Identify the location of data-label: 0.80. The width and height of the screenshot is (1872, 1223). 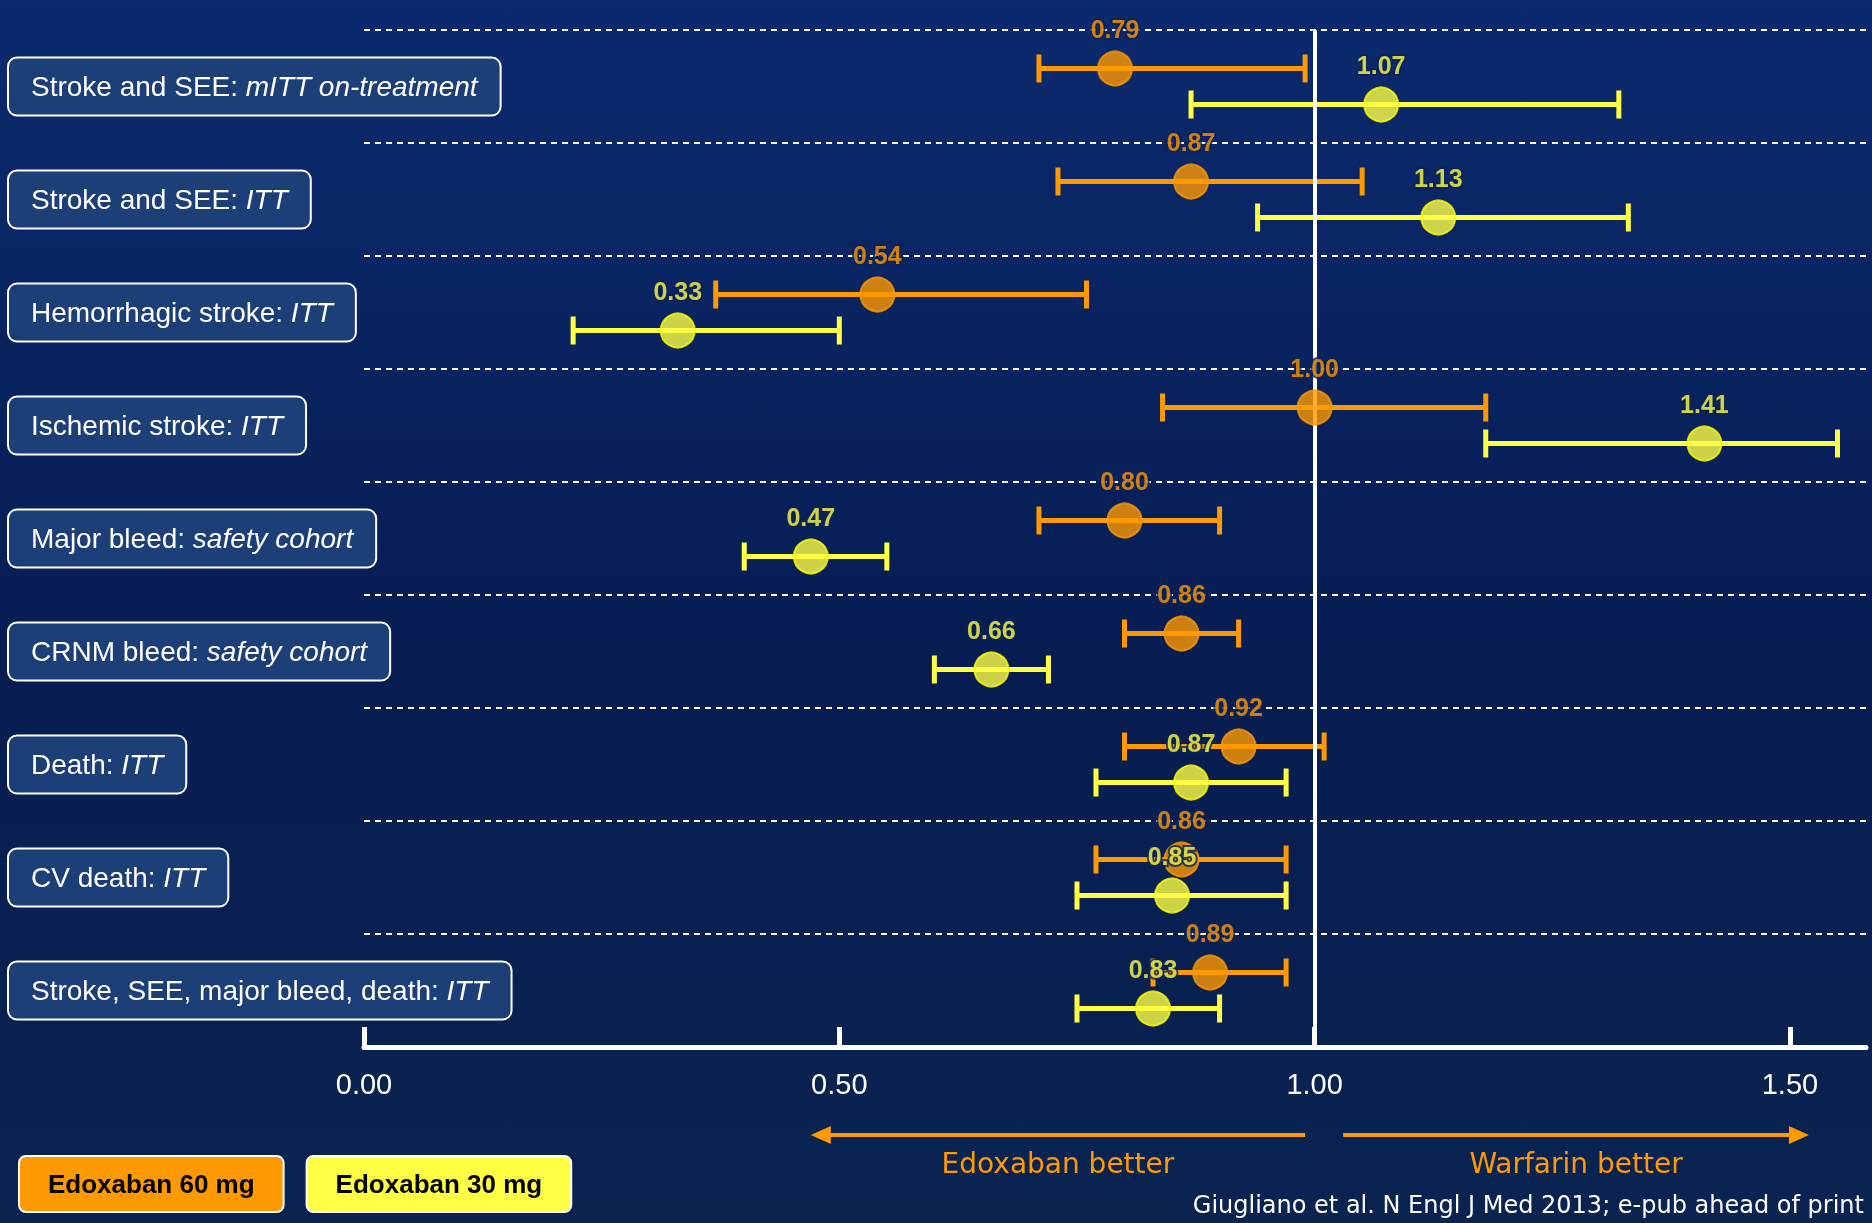
(1124, 481).